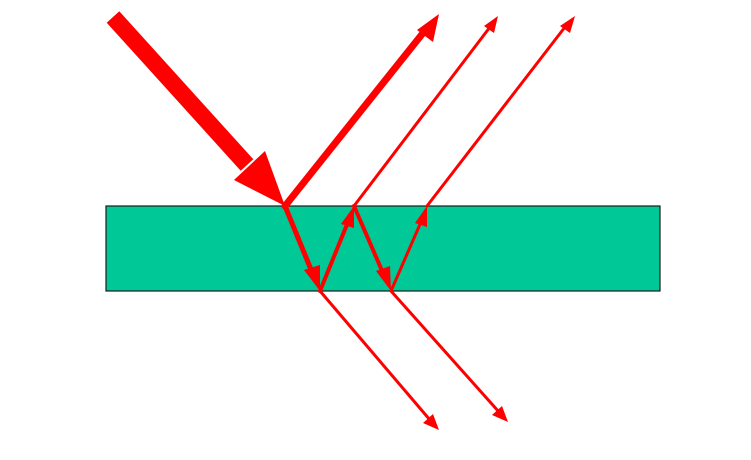 This screenshot has width=751, height=460. I want to click on reflected-ray-2-arrowhead, so click(491, 24).